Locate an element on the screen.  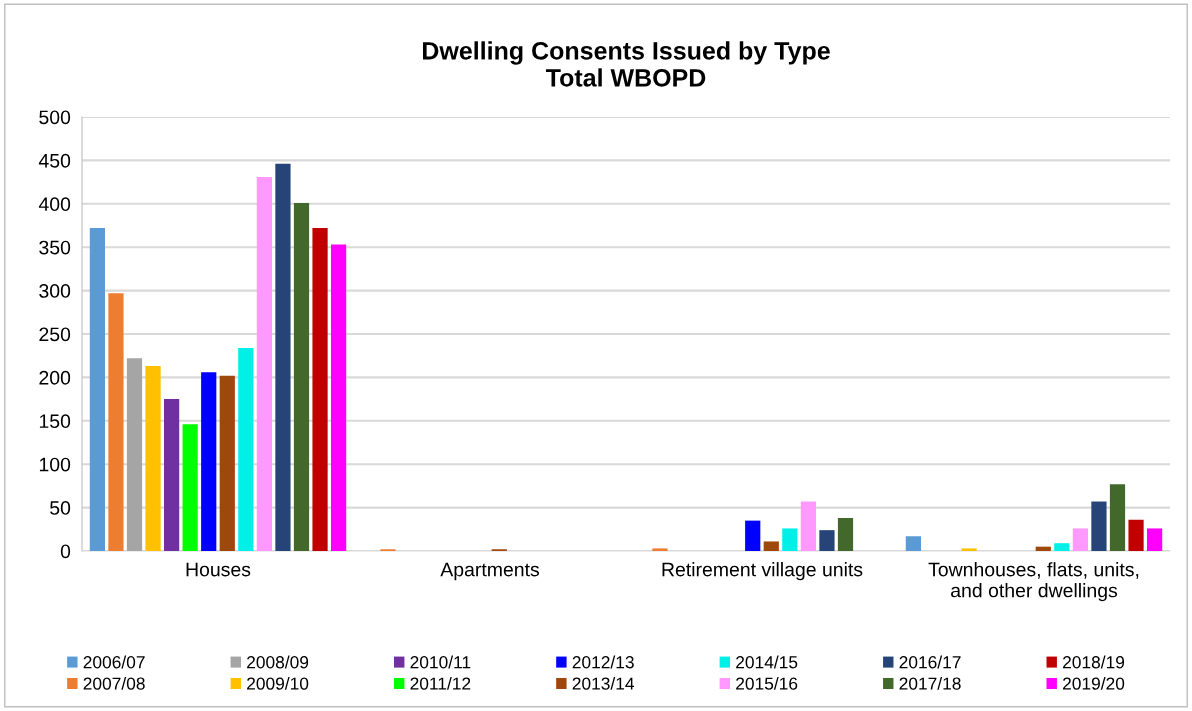
legend-label: 2006/07 is located at coordinates (114, 662).